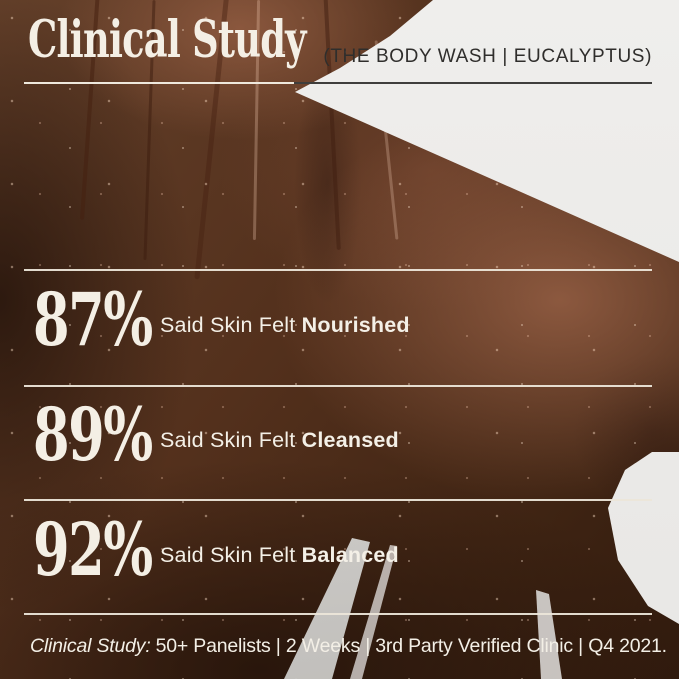 The height and width of the screenshot is (679, 679). Describe the element at coordinates (93, 435) in the screenshot. I see `stat-value: 89%` at that location.